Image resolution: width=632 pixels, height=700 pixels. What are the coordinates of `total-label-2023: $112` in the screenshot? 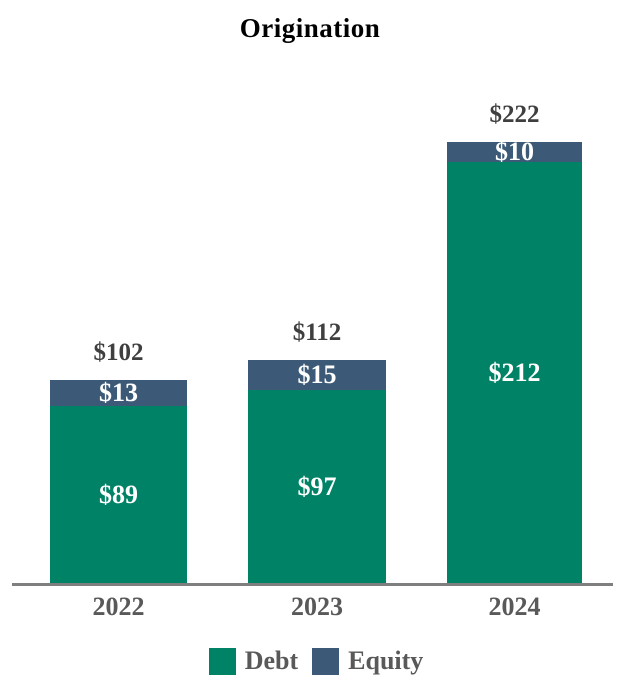 It's located at (317, 333).